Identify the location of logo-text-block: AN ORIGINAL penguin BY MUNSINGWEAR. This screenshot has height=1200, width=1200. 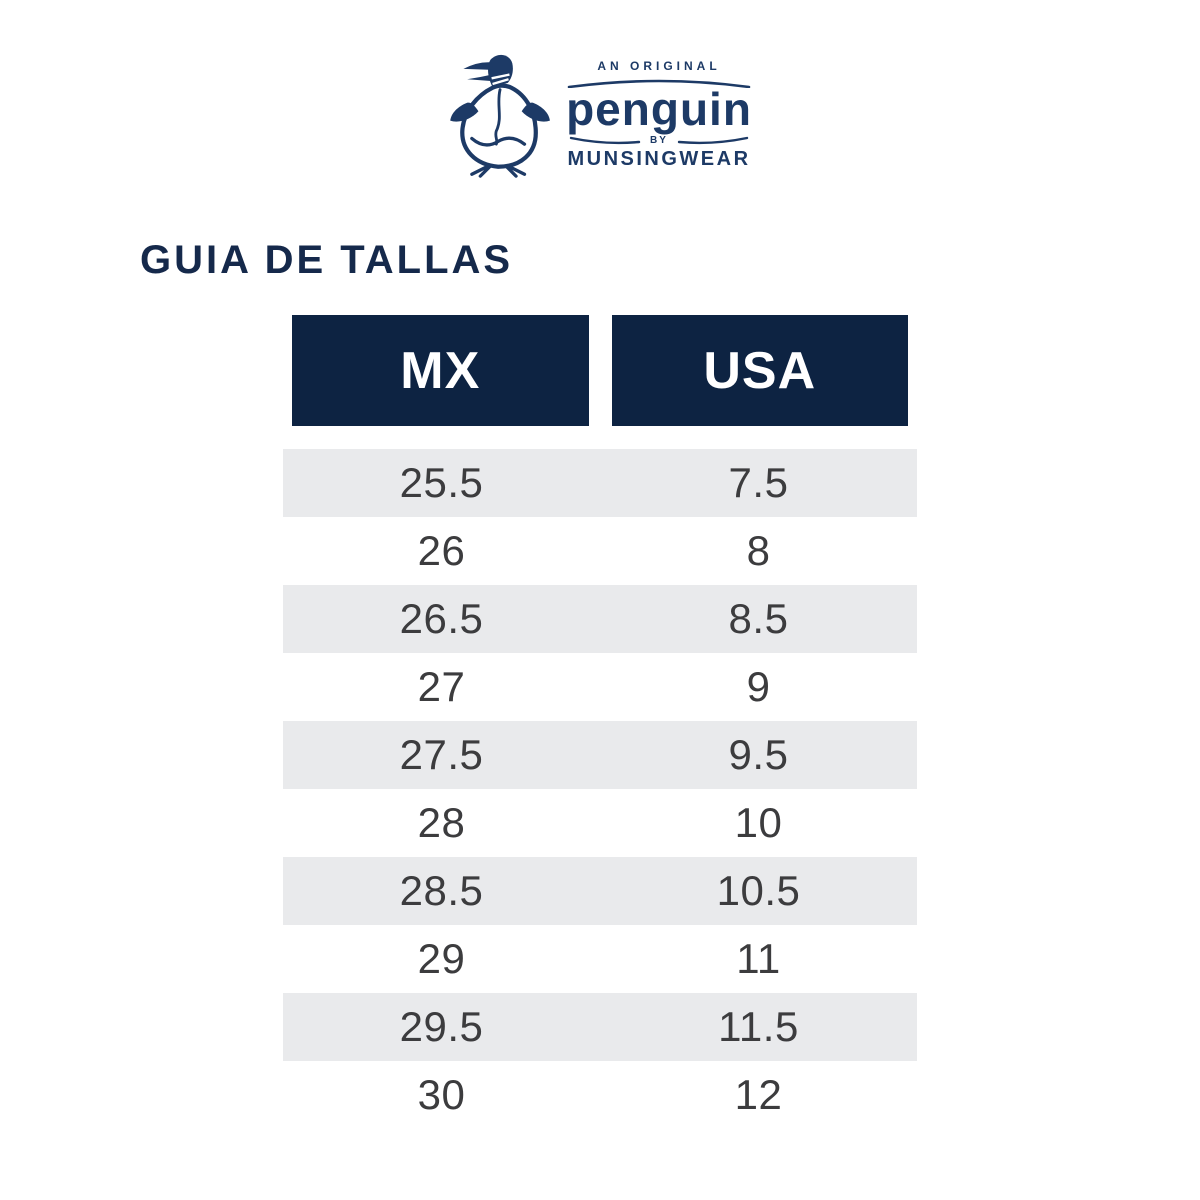
(659, 115).